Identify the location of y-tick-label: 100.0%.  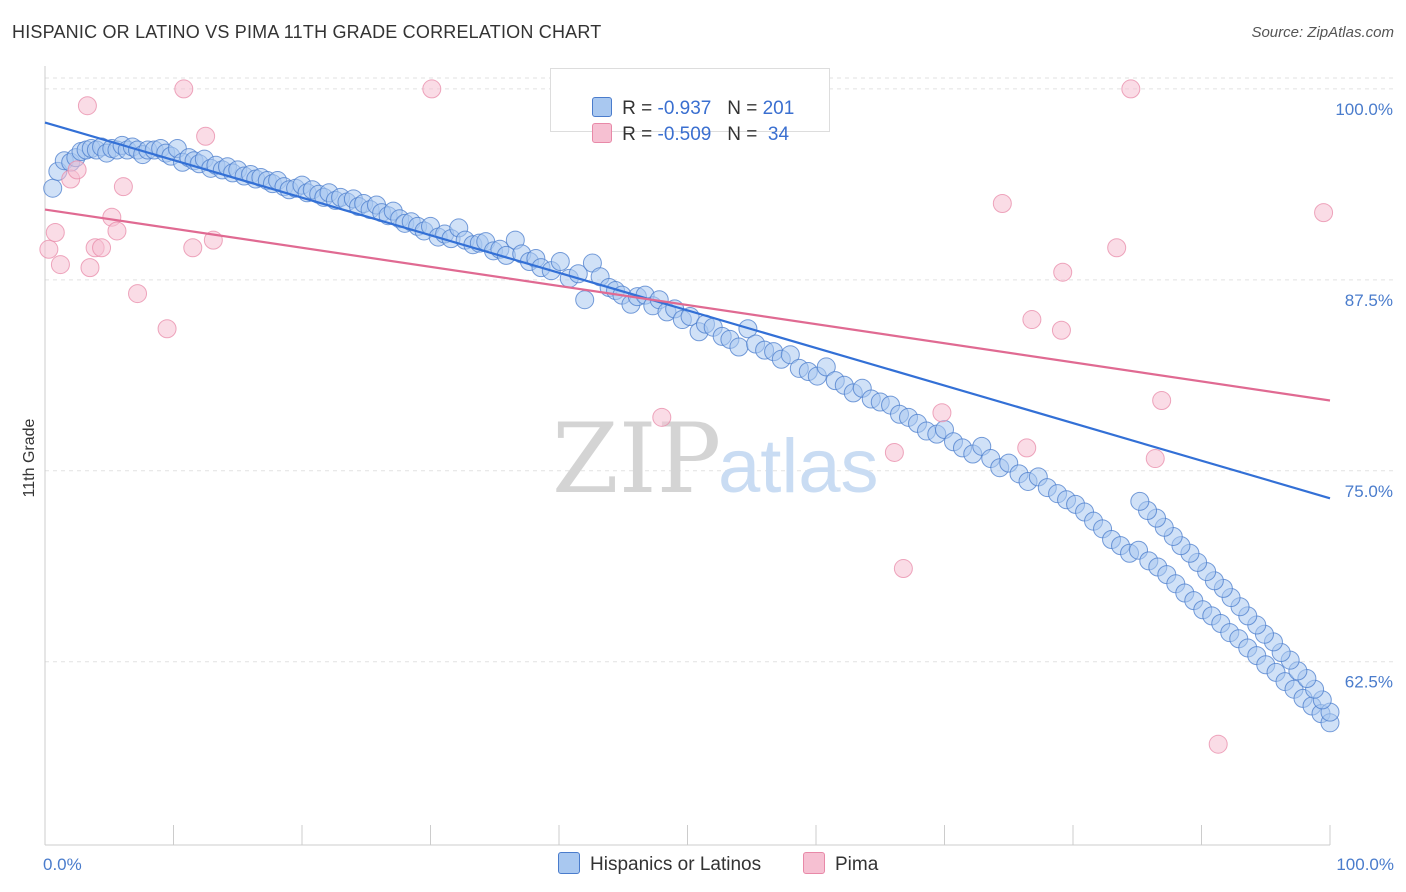
(1364, 109).